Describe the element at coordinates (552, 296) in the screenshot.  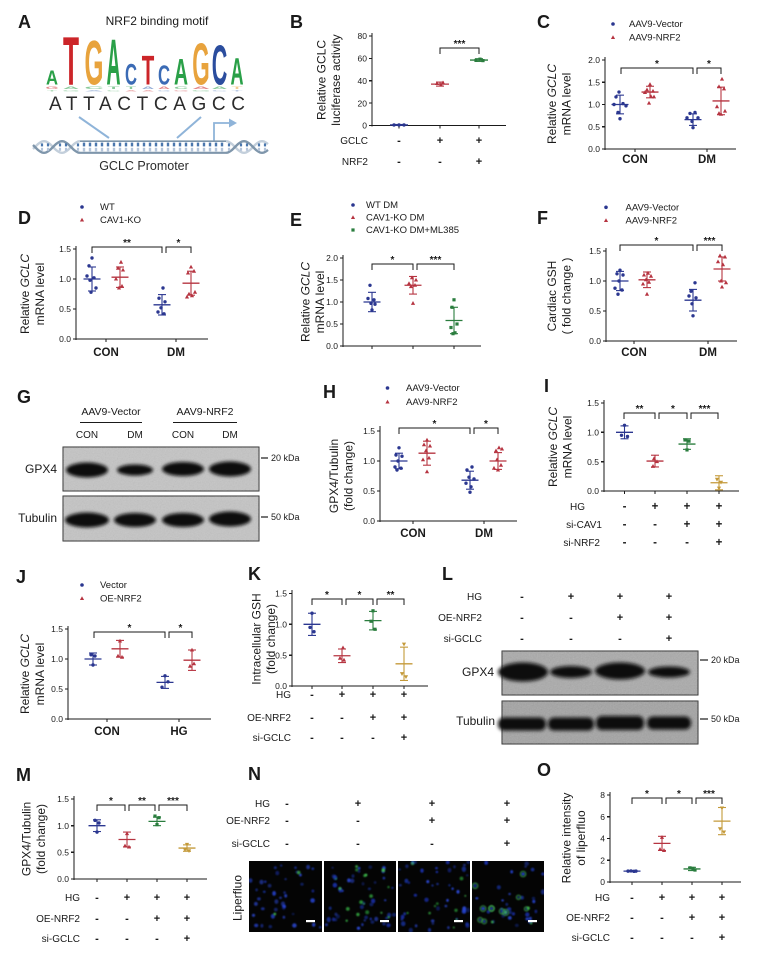
I see `svg-text: Cardiac GSH` at that location.